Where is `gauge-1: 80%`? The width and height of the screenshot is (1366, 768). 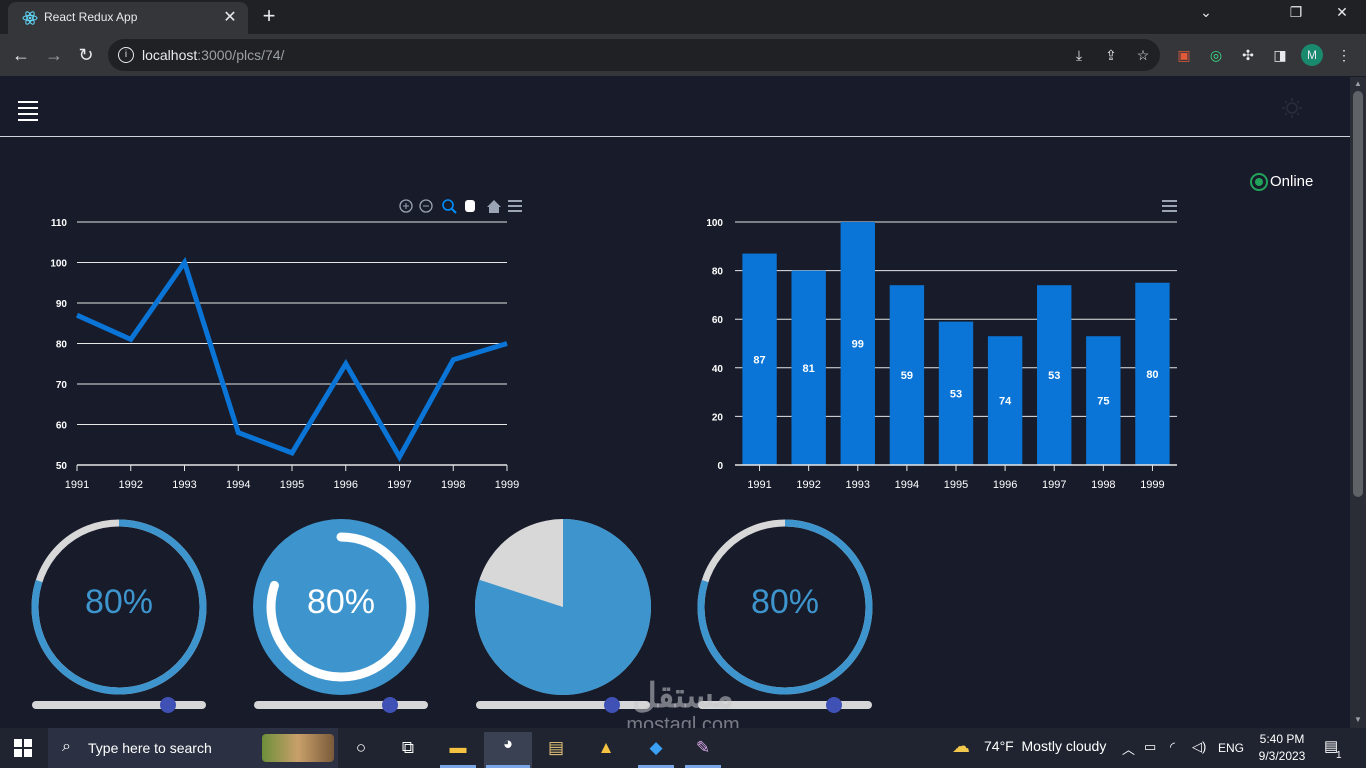
gauge-1: 80% is located at coordinates (119, 607).